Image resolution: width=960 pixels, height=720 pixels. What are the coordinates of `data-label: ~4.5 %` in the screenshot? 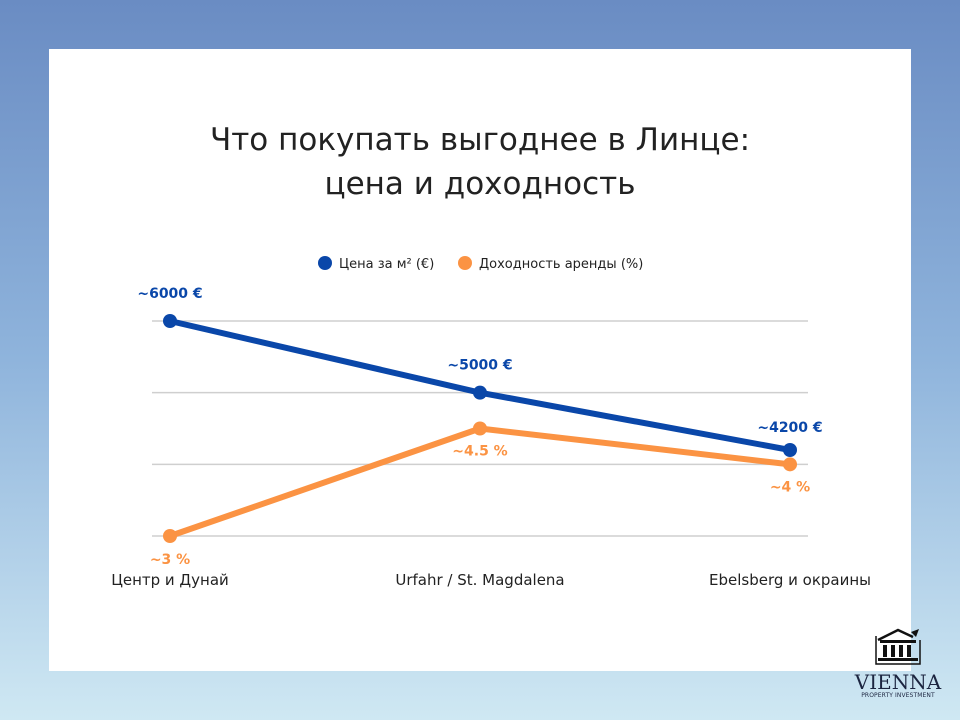 It's located at (479, 452).